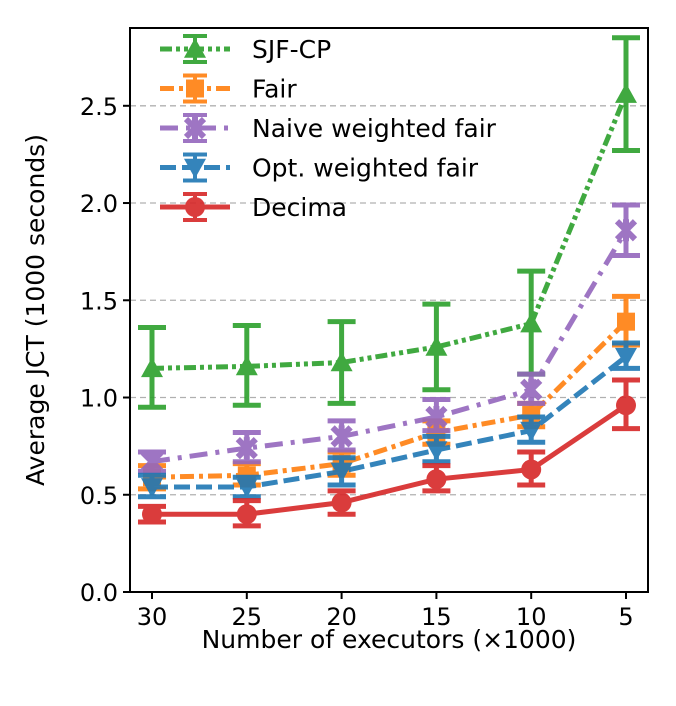 The width and height of the screenshot is (676, 706). What do you see at coordinates (99, 593) in the screenshot?
I see `y-tick-label: 0.0` at bounding box center [99, 593].